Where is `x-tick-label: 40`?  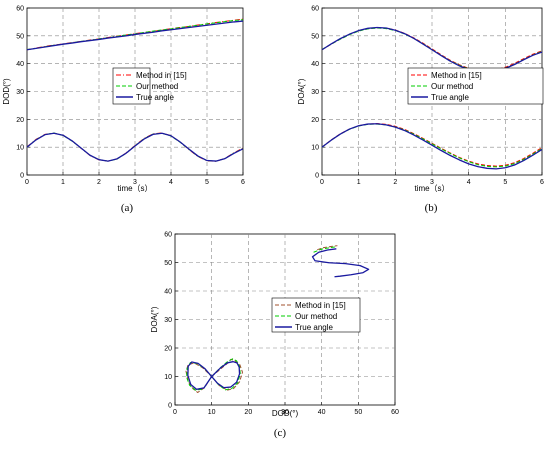
x-tick-label: 40 is located at coordinates (322, 412).